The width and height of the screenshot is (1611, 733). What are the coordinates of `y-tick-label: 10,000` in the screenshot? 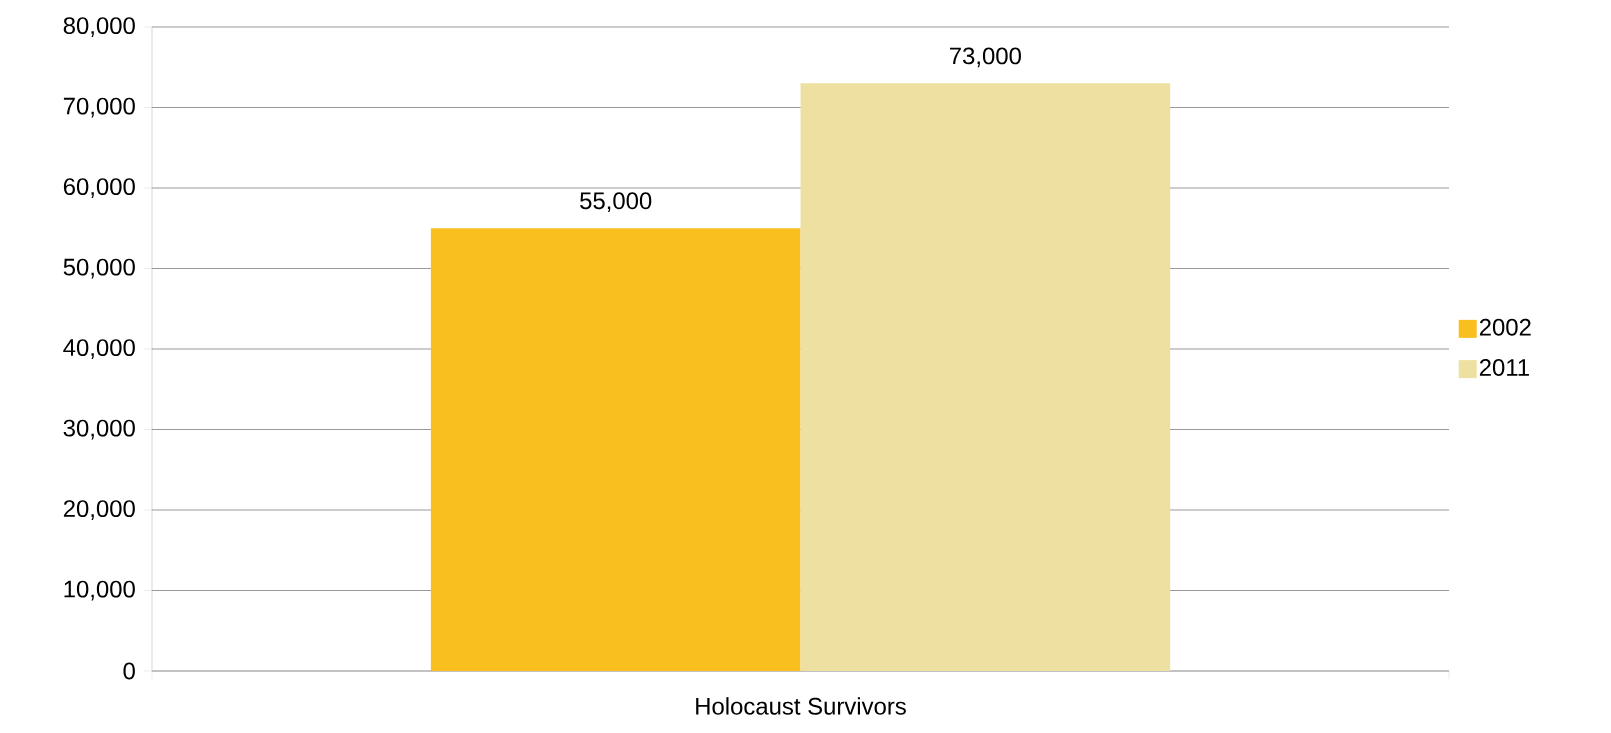 It's located at (99, 590).